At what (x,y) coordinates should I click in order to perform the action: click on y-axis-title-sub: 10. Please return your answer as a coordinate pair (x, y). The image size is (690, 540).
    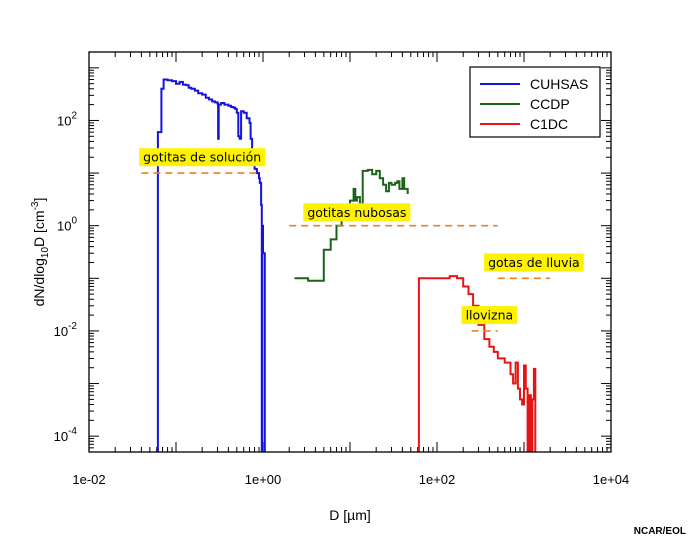
    Looking at the image, I should click on (45, 253).